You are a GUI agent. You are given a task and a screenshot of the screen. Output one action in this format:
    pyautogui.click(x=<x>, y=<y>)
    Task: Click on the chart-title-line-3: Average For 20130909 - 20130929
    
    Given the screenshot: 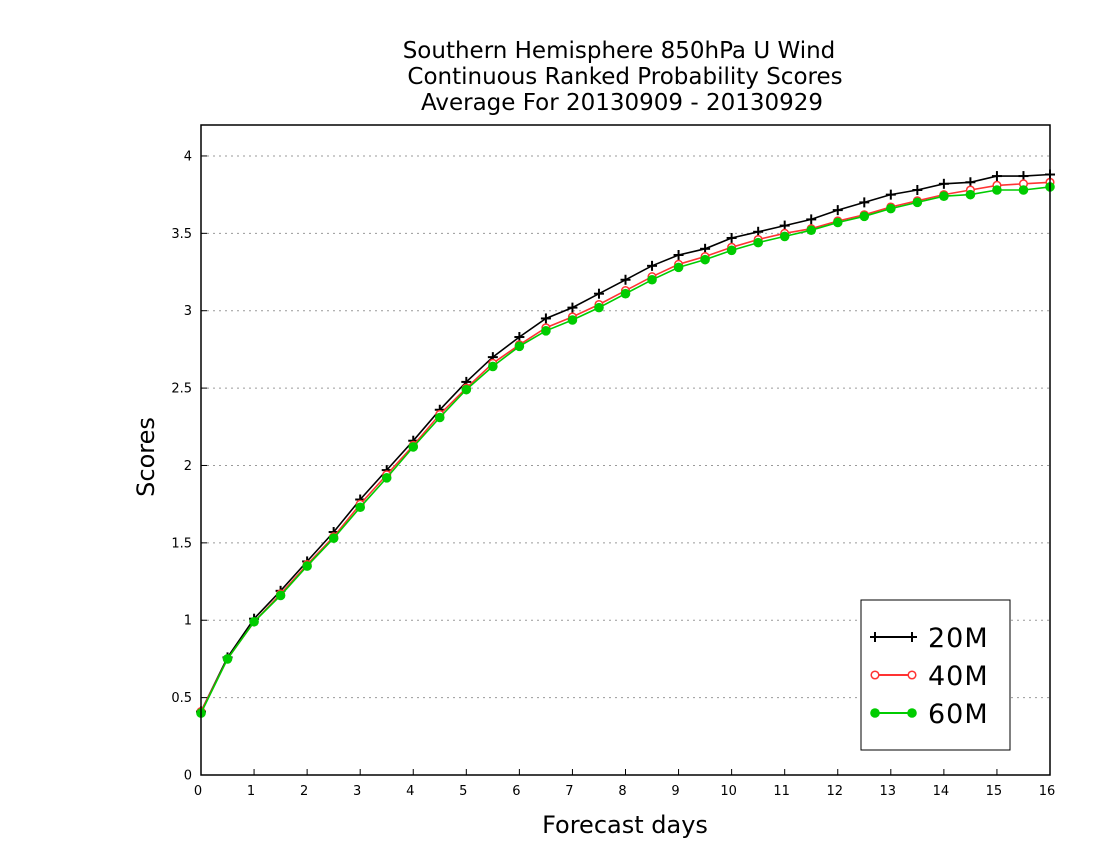 What is the action you would take?
    pyautogui.click(x=622, y=103)
    